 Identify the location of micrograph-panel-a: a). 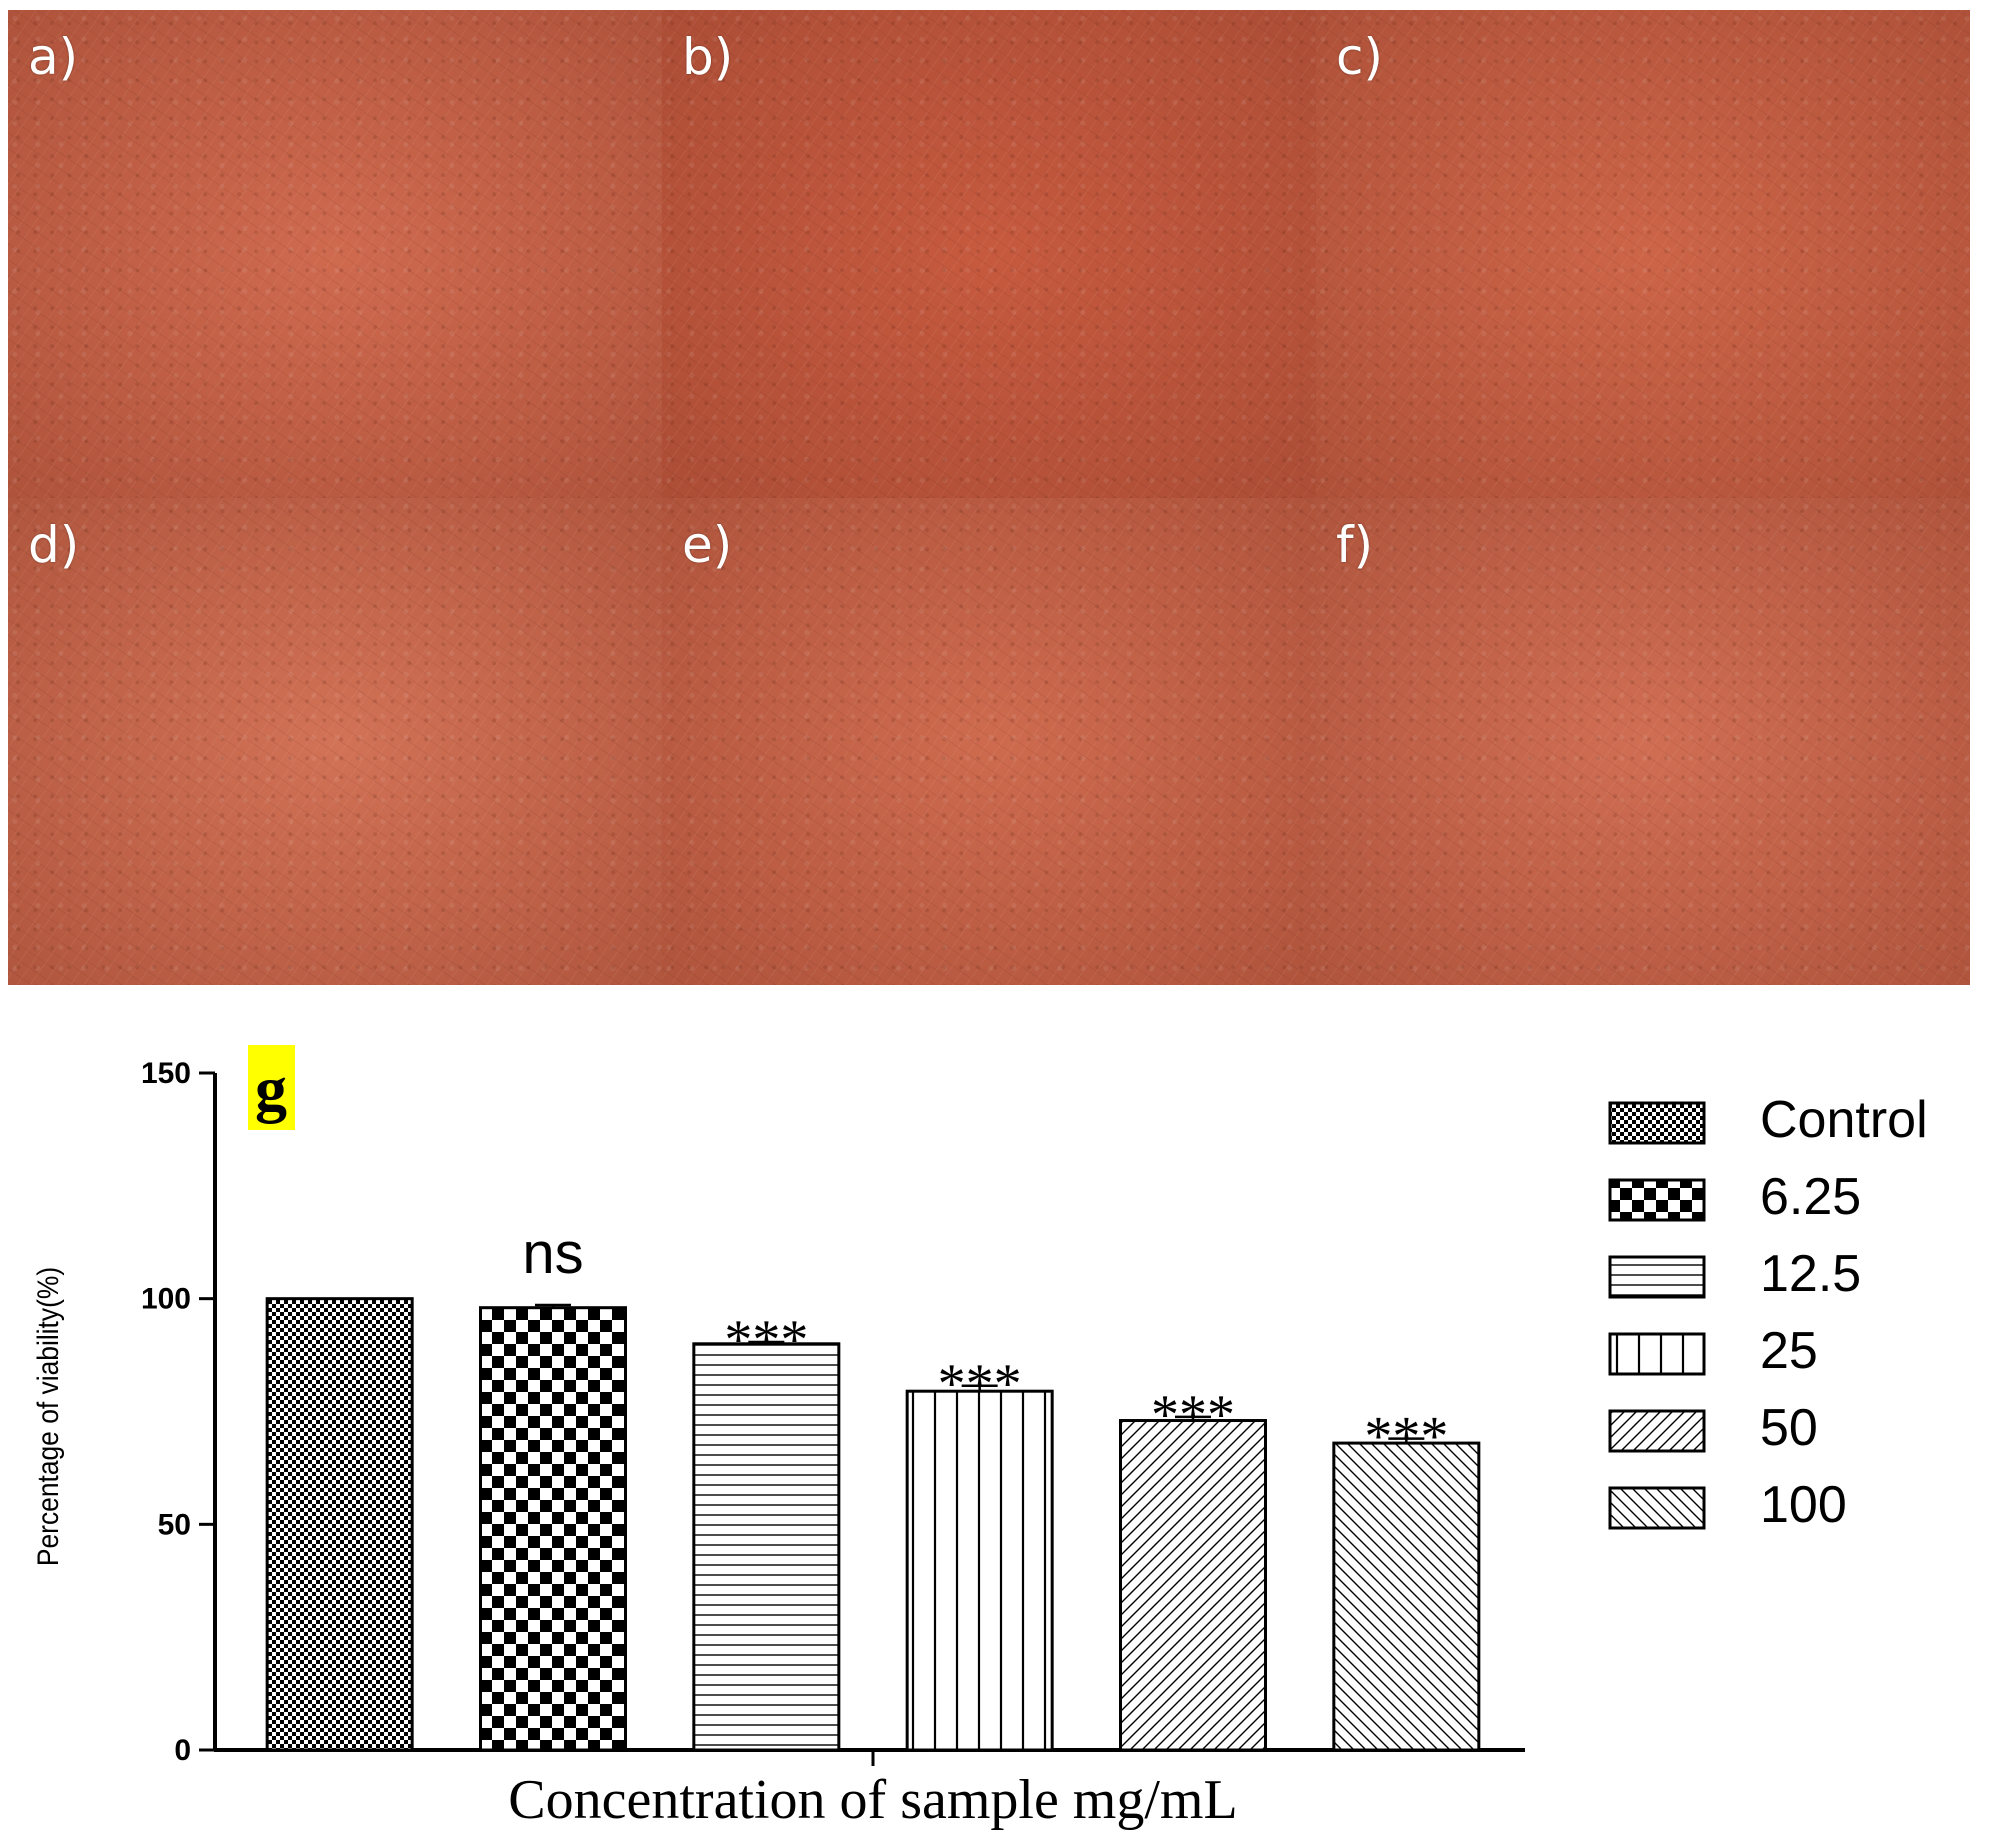
(335, 254).